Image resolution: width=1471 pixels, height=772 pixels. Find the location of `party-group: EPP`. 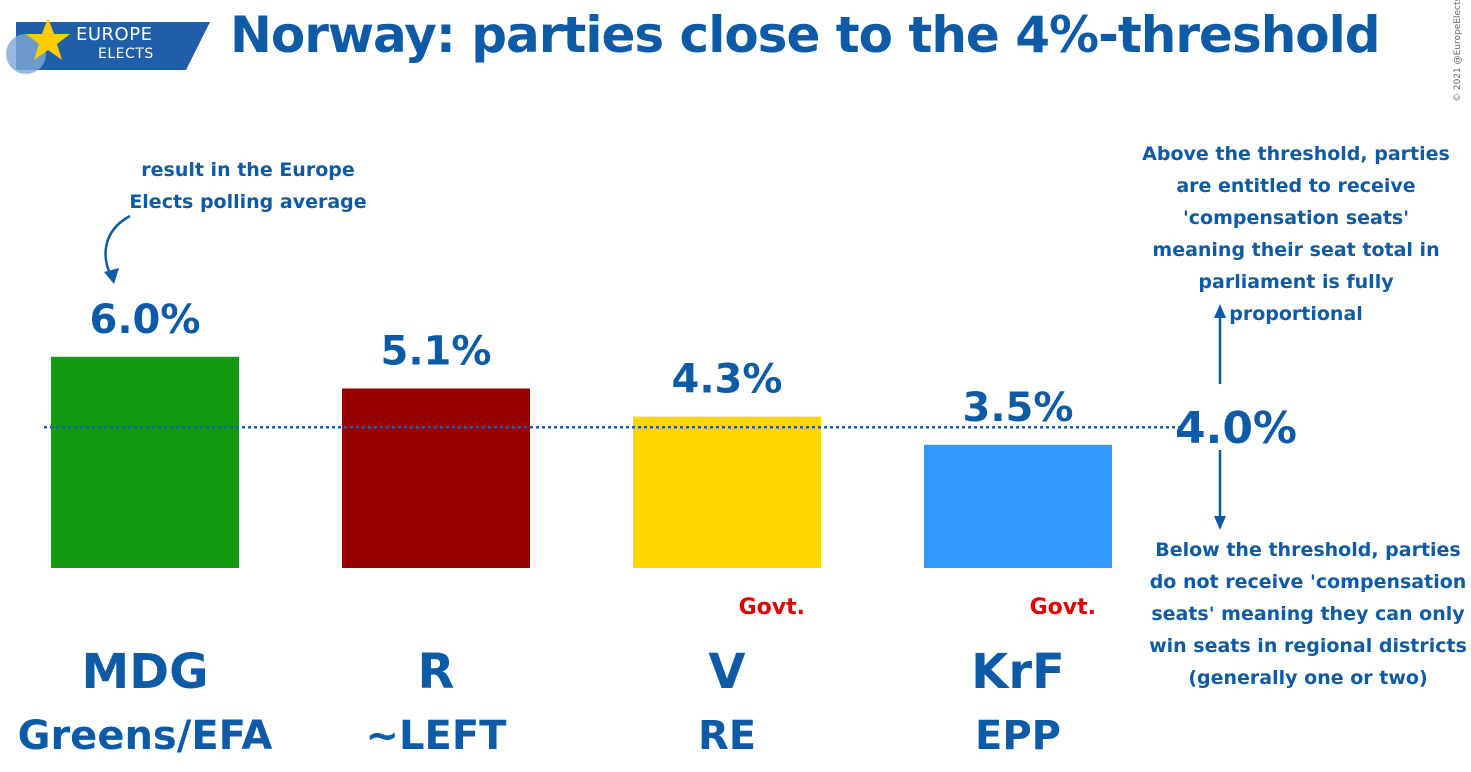

party-group: EPP is located at coordinates (1018, 736).